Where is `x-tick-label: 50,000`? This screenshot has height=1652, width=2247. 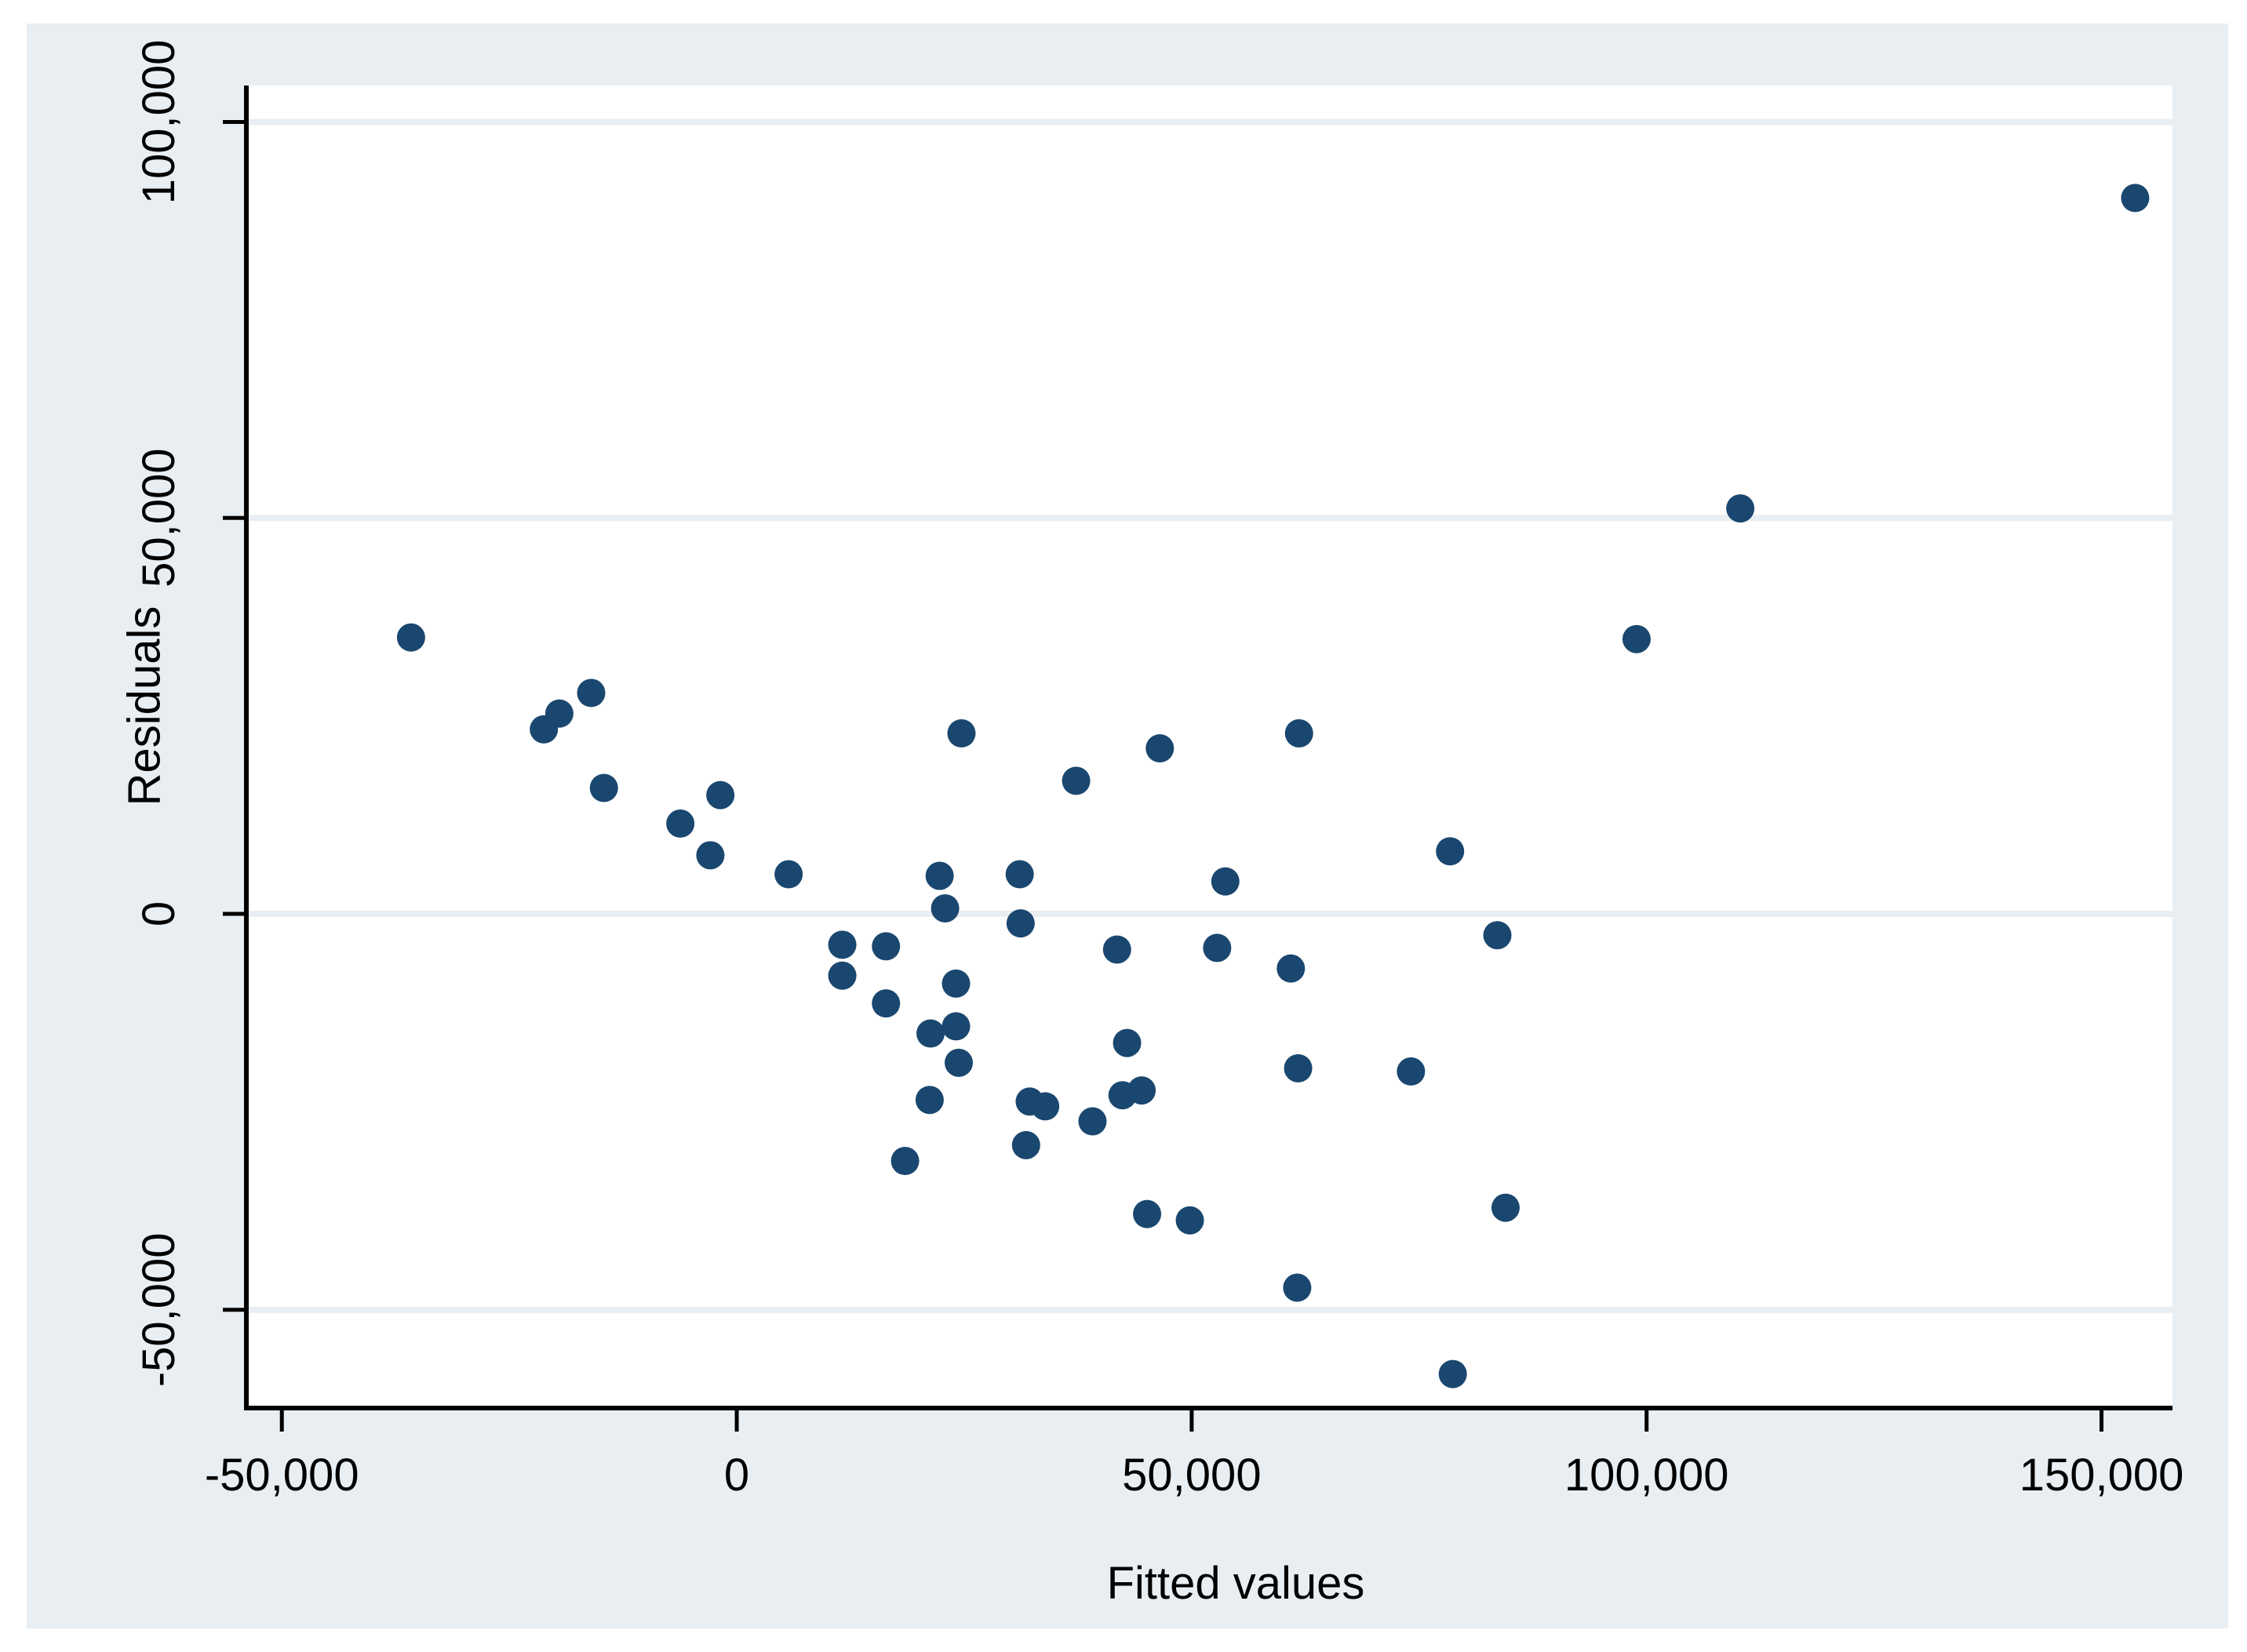 x-tick-label: 50,000 is located at coordinates (1192, 1476).